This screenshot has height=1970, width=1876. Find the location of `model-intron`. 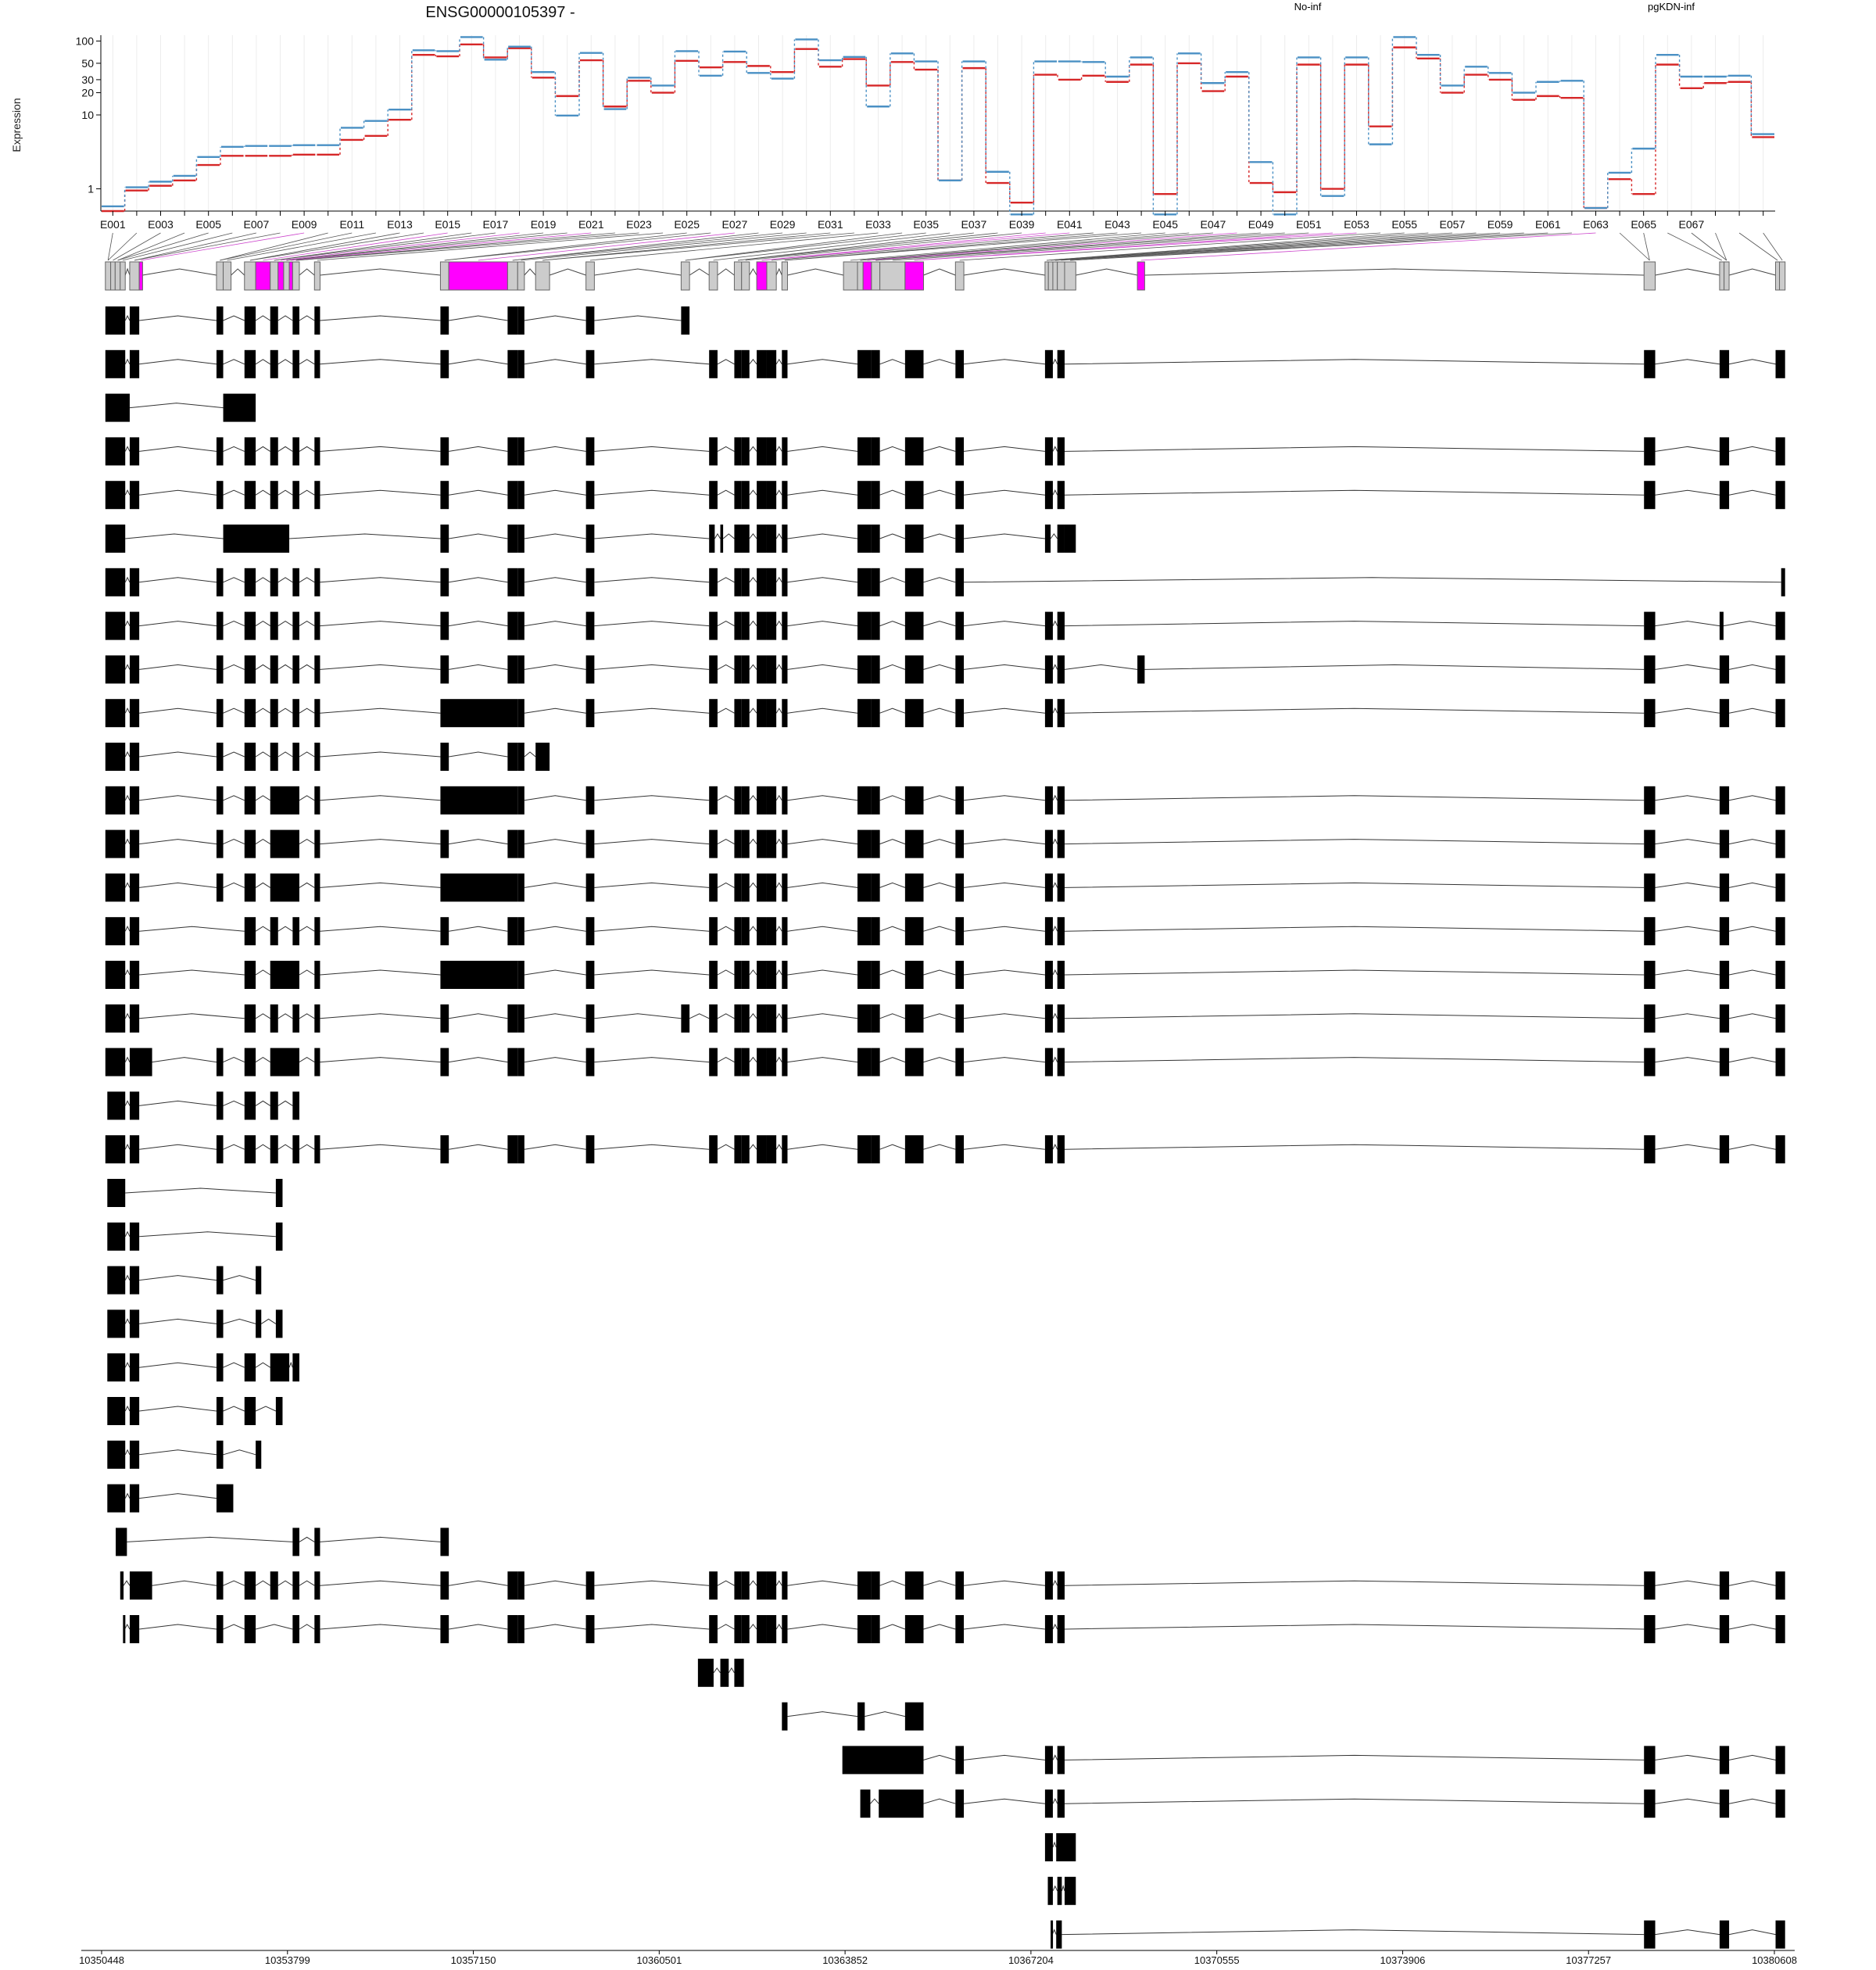

model-intron is located at coordinates (179, 272).